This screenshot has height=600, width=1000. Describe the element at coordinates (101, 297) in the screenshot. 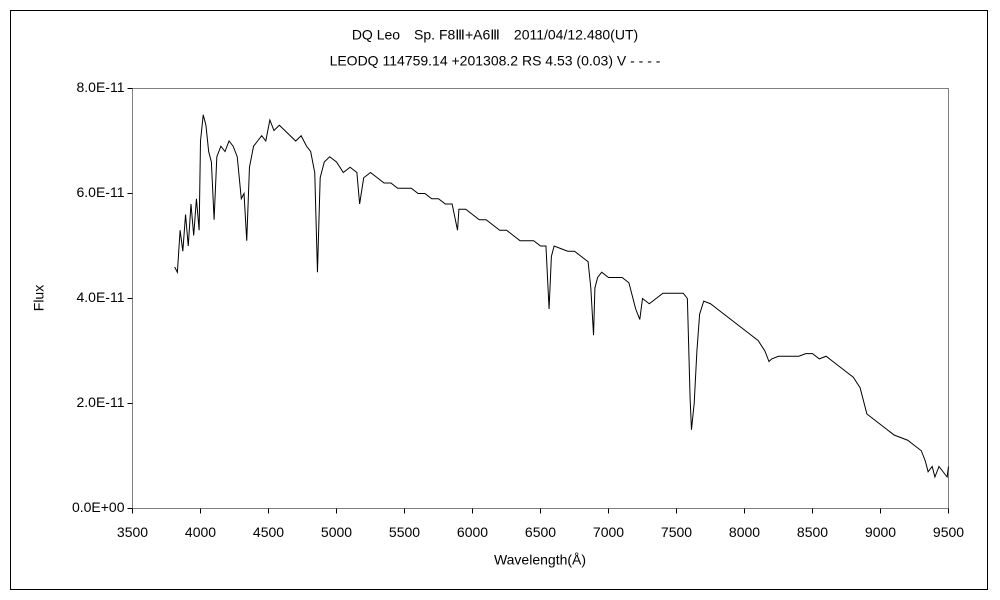

I see `y-tick-label: 4.0E-11` at that location.